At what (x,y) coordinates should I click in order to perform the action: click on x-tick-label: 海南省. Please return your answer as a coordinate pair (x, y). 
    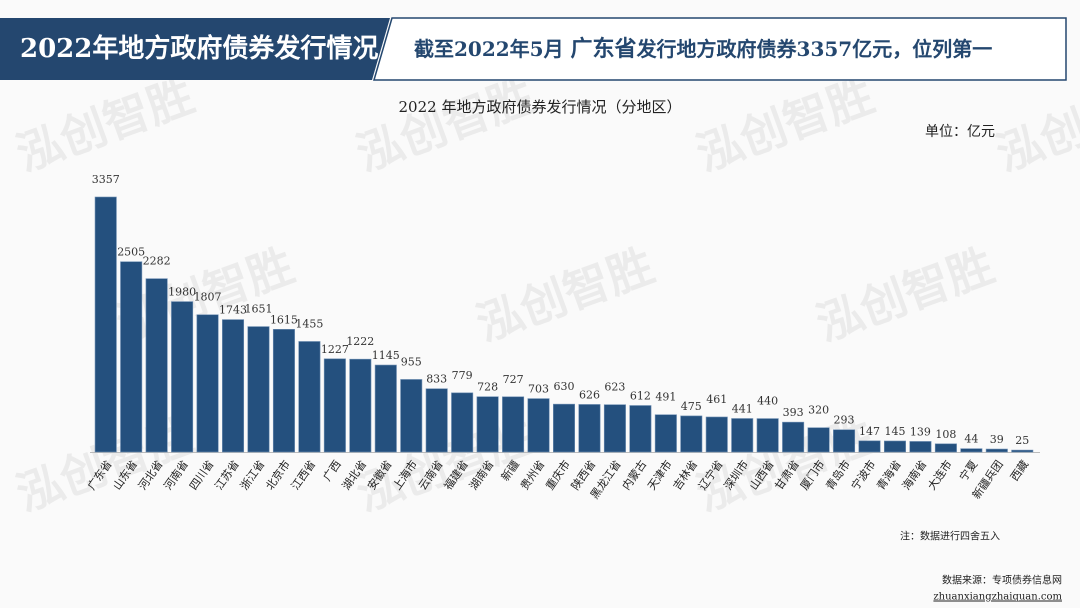
    Looking at the image, I should click on (914, 474).